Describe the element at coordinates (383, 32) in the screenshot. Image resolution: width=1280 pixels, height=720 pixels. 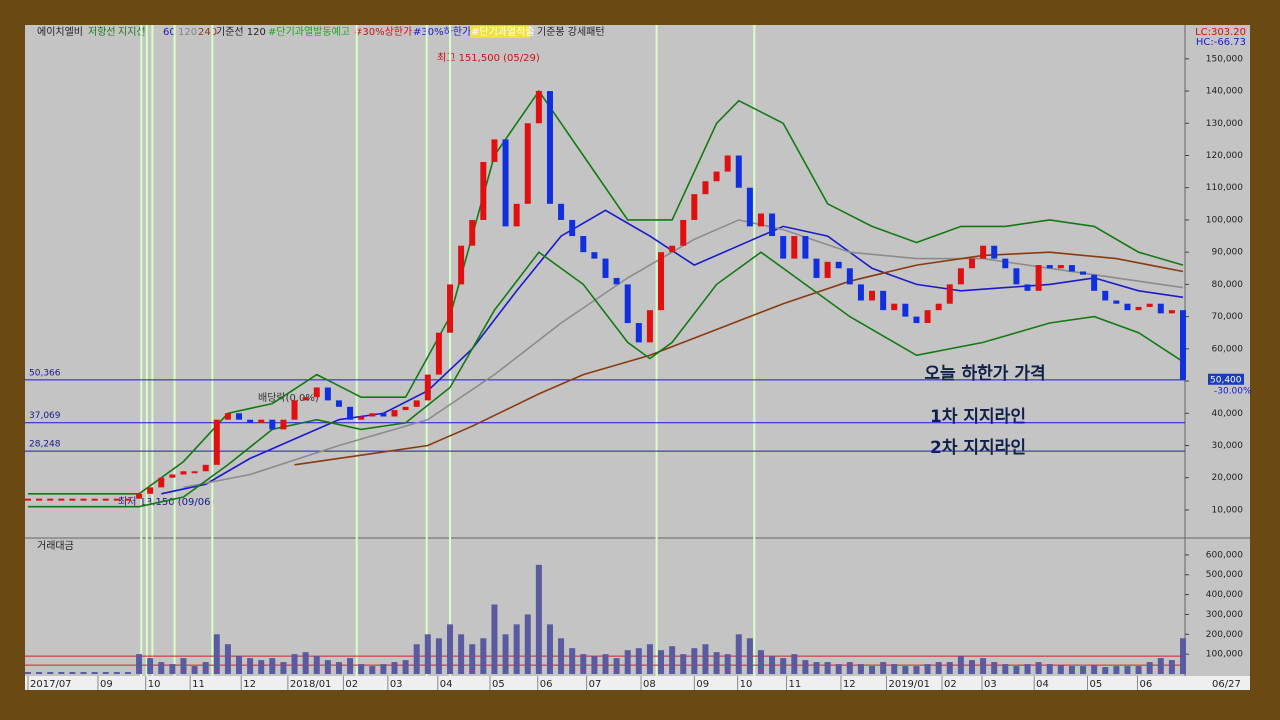
I see `legend-item: #30%상한가` at that location.